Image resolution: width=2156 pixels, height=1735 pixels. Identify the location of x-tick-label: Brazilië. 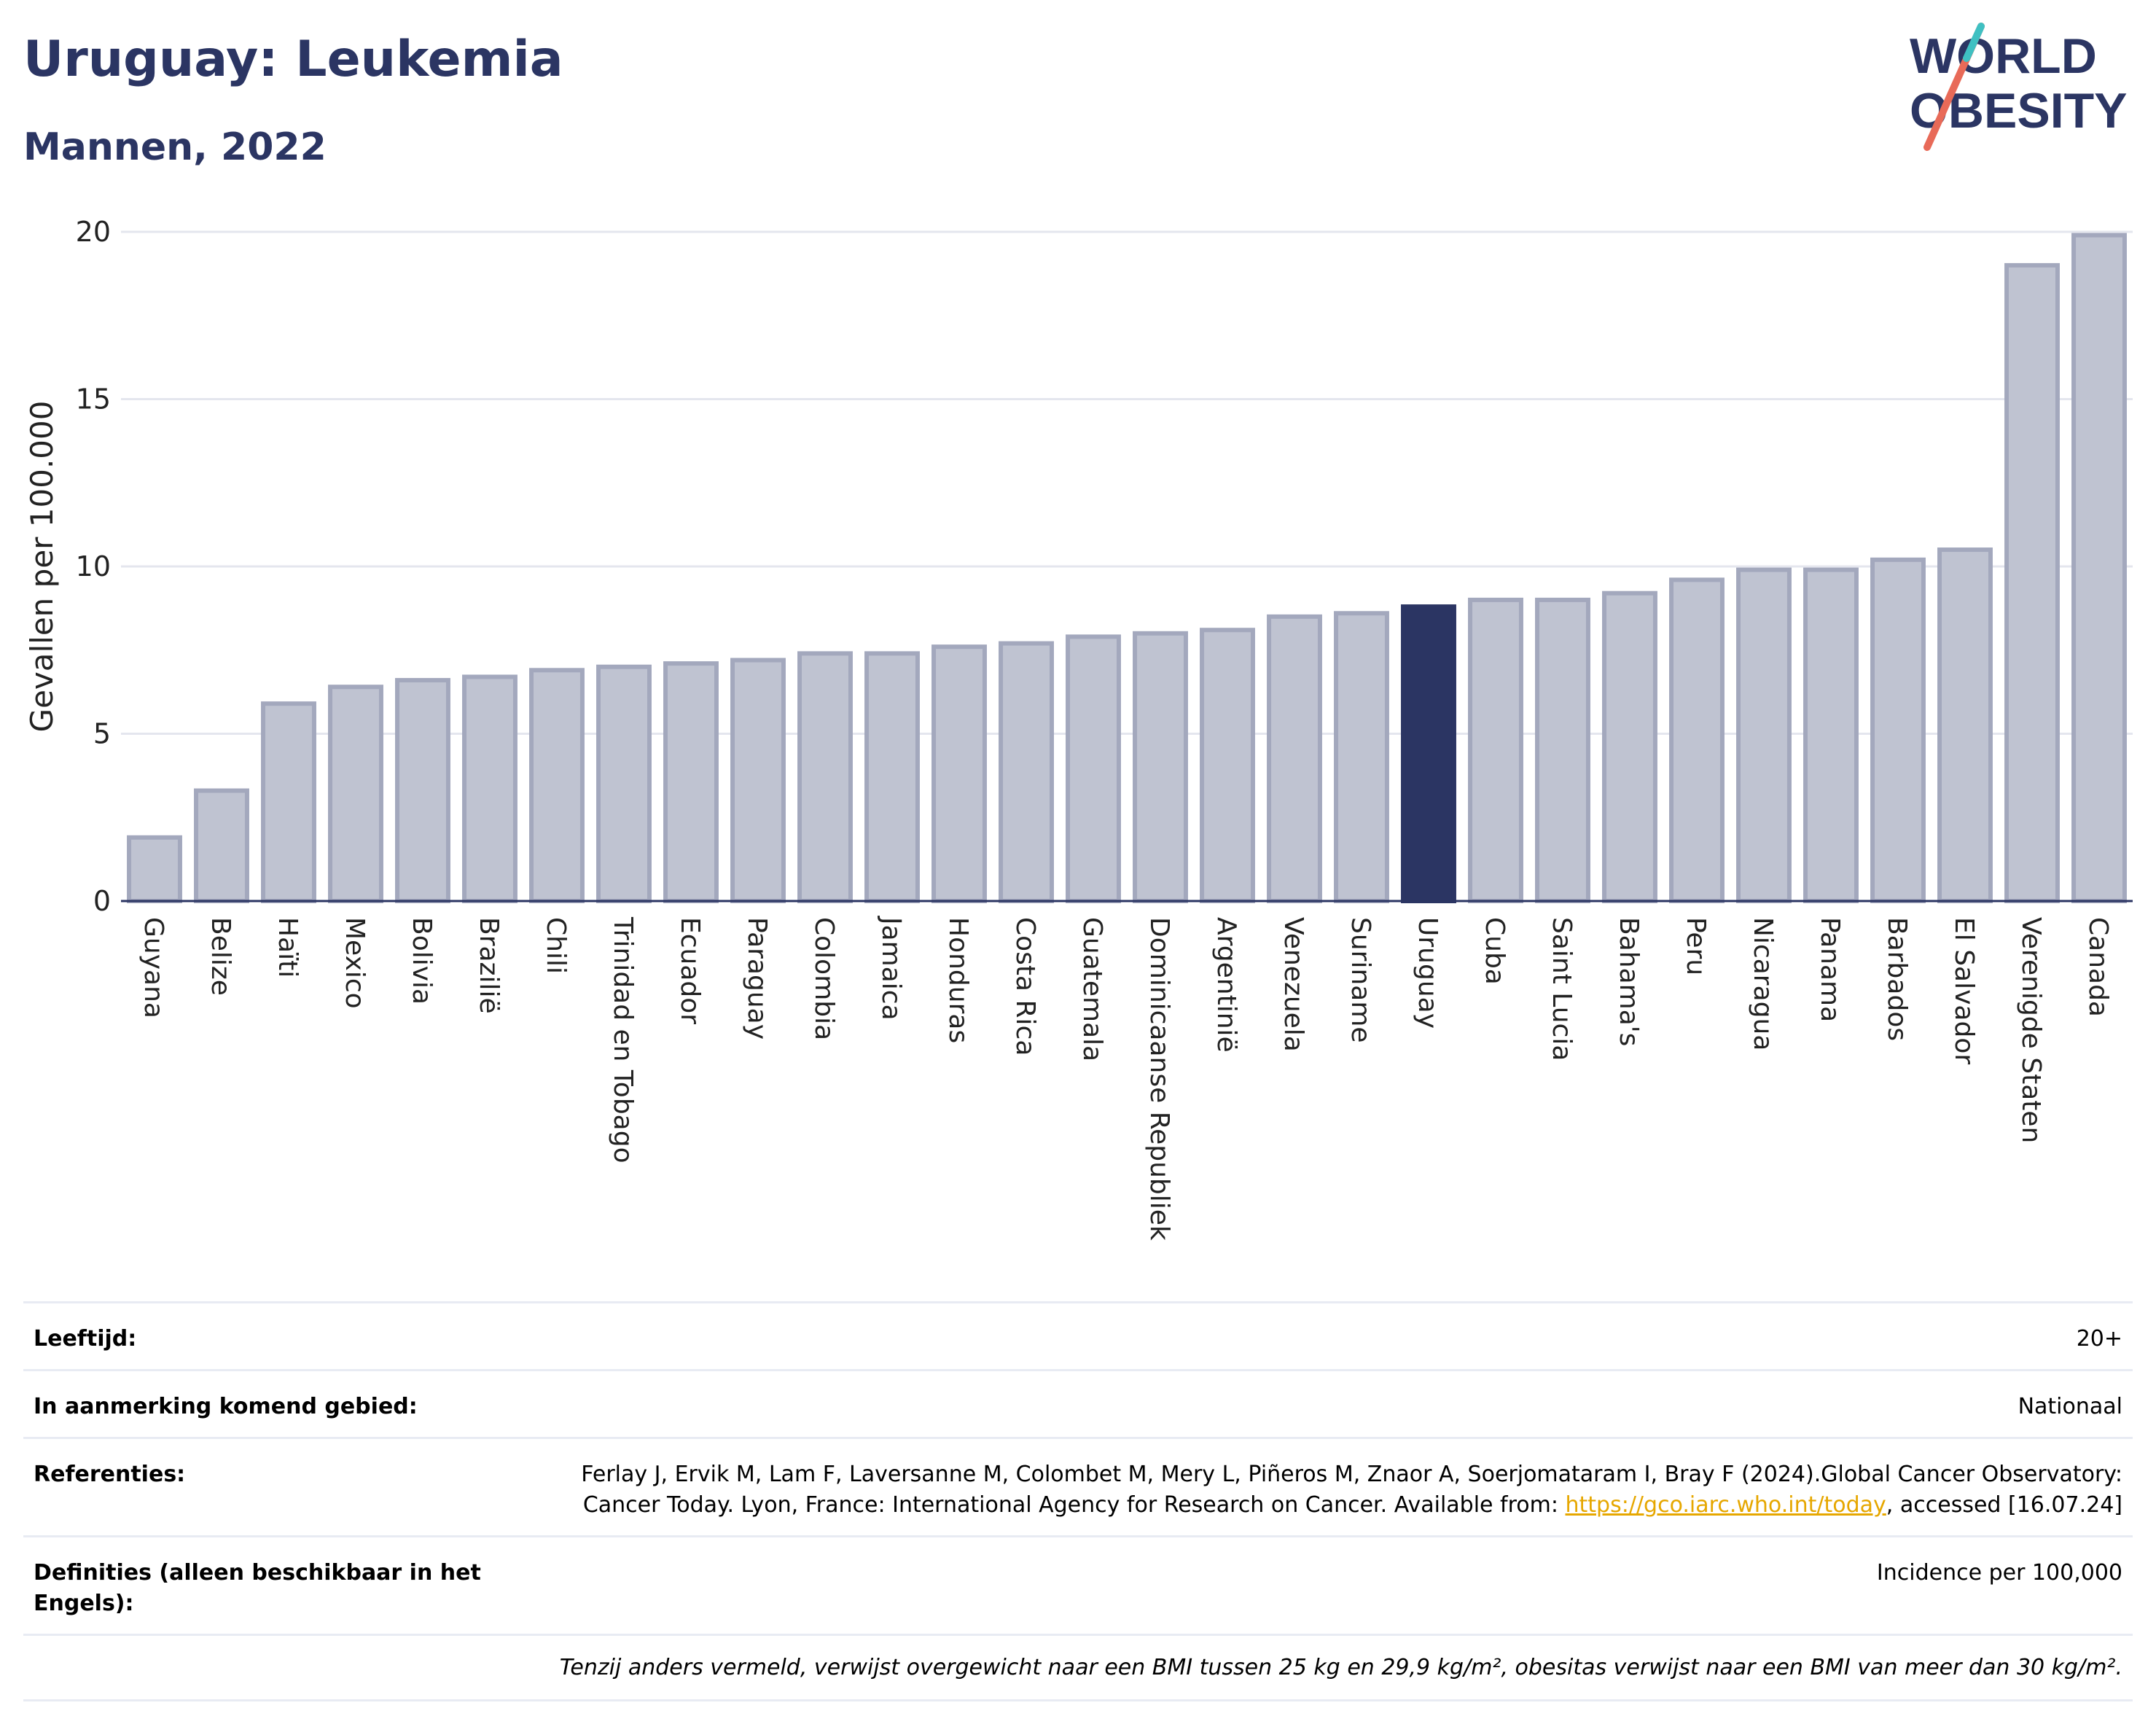
(489, 965).